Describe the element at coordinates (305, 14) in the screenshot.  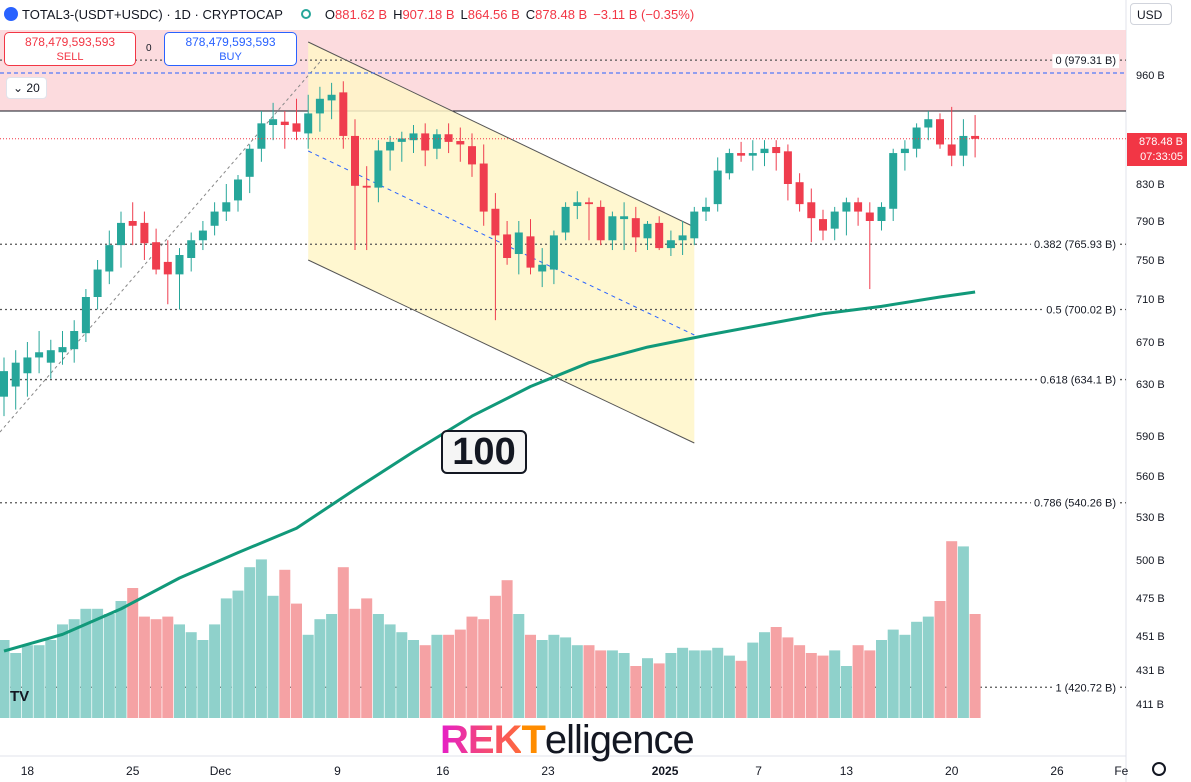
I see `visibility-eye-icon` at that location.